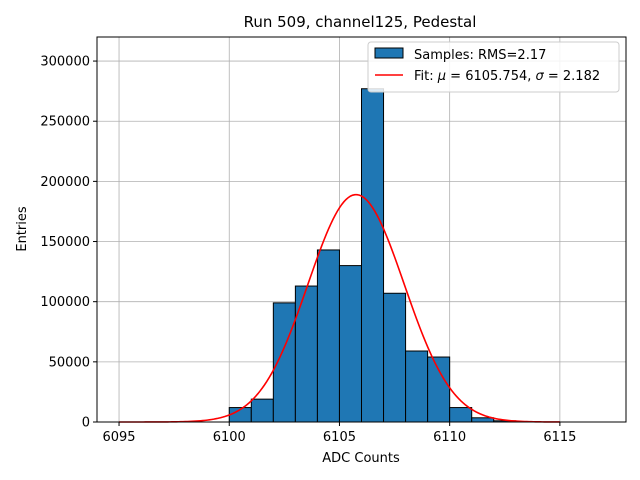 Image resolution: width=640 pixels, height=480 pixels. What do you see at coordinates (540, 76) in the screenshot?
I see `legend-fit-sigma-symbol: σ` at bounding box center [540, 76].